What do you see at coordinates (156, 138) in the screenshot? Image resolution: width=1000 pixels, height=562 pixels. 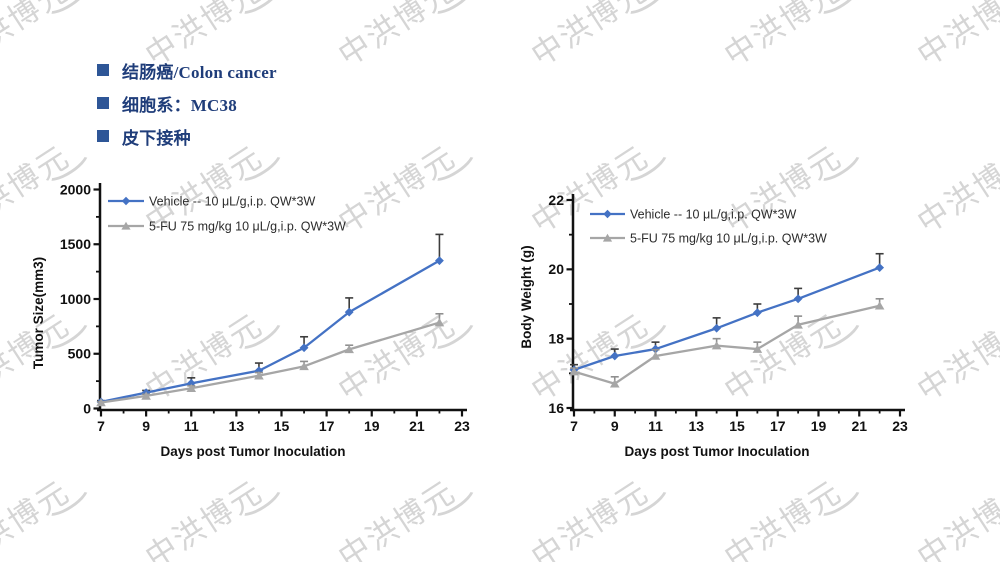 I see `inoculation-route-label: 皮下接种` at bounding box center [156, 138].